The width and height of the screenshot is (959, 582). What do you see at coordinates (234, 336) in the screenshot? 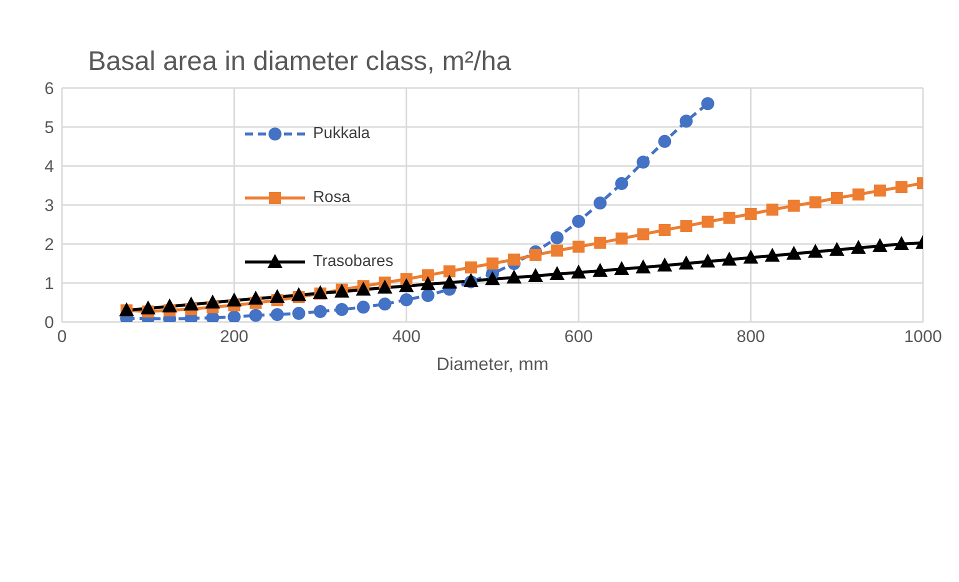
I see `x-tick-label: 200` at bounding box center [234, 336].